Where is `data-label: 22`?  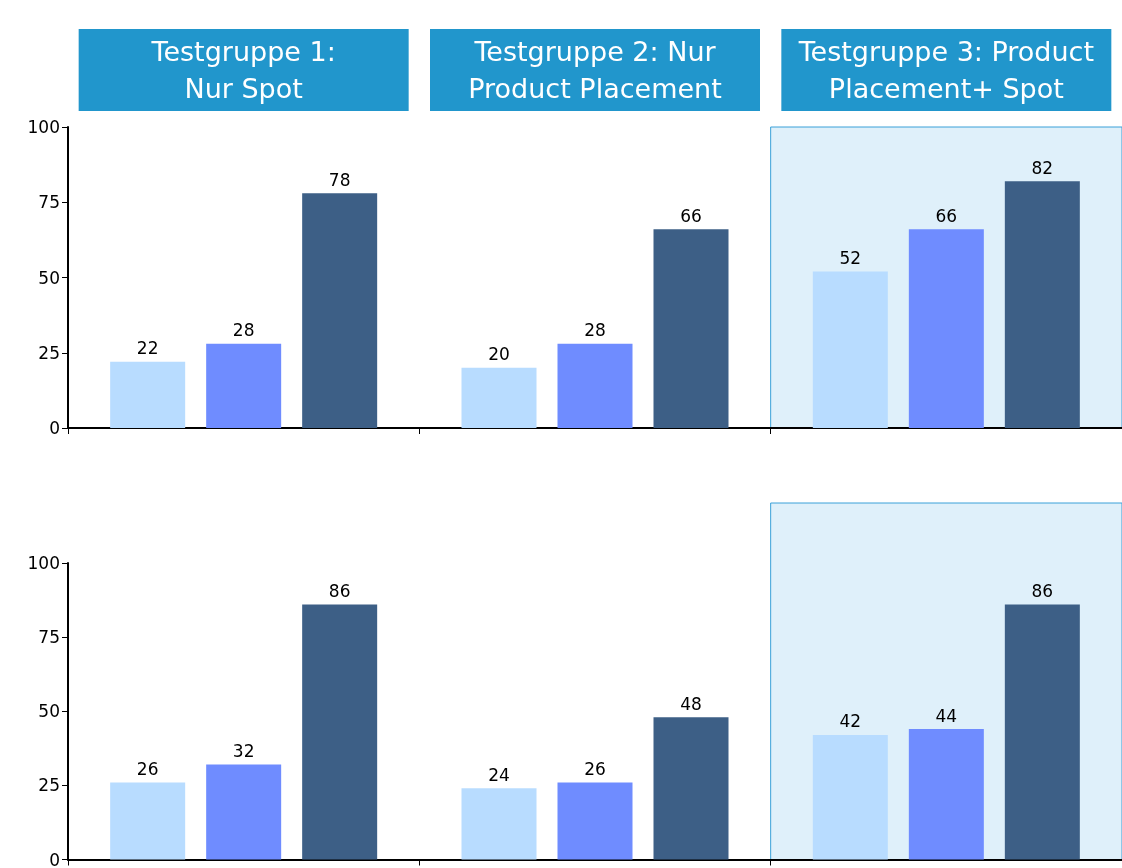
data-label: 22 is located at coordinates (147, 348).